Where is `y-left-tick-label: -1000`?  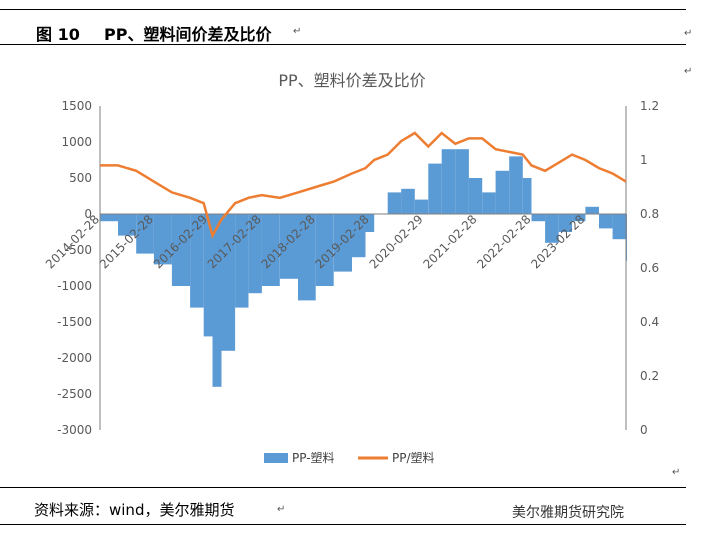
y-left-tick-label: -1000 is located at coordinates (74, 286).